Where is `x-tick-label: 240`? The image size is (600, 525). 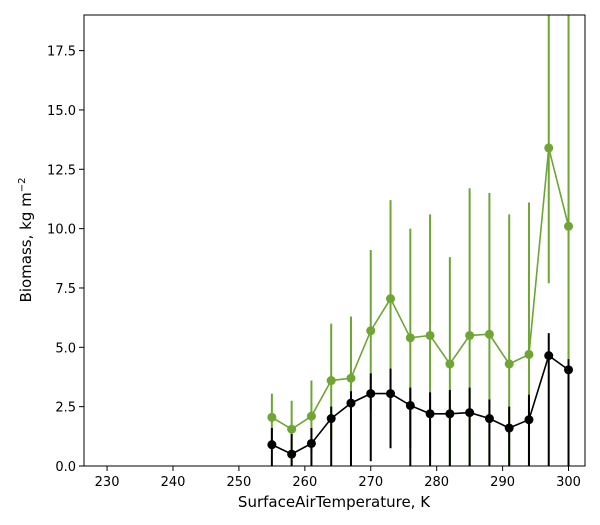
x-tick-label: 240 is located at coordinates (173, 482).